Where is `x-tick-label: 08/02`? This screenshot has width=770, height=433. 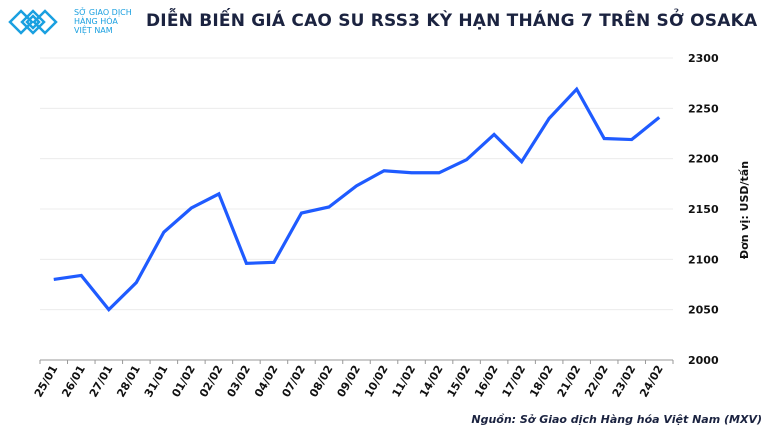
x-tick-label: 08/02 is located at coordinates (321, 381).